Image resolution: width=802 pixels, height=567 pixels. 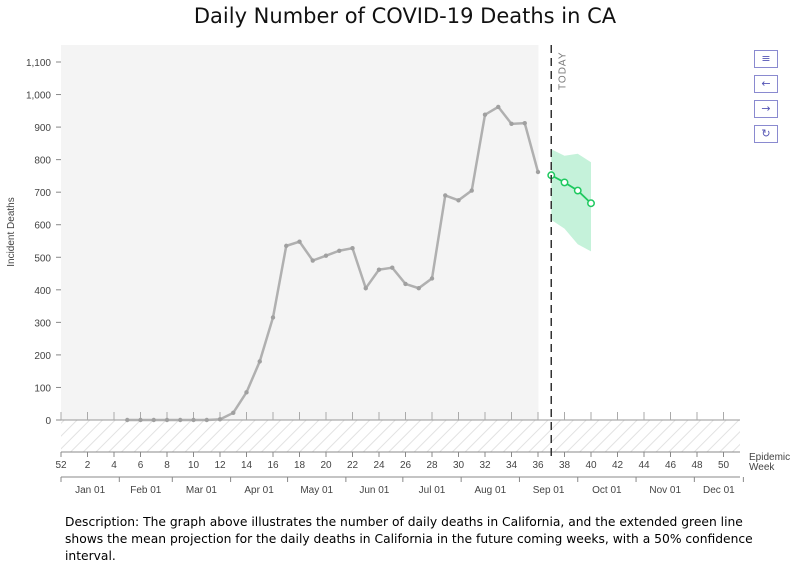 I want to click on week-tick-label: 52, so click(x=61, y=465).